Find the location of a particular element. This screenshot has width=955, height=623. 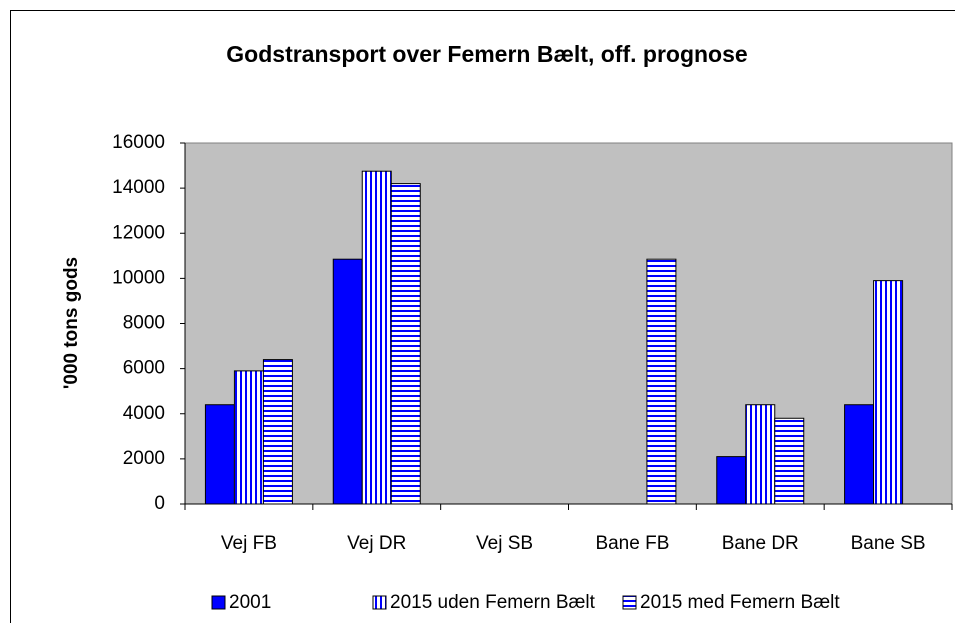

y-tick-label: 14000 is located at coordinates (138, 187).